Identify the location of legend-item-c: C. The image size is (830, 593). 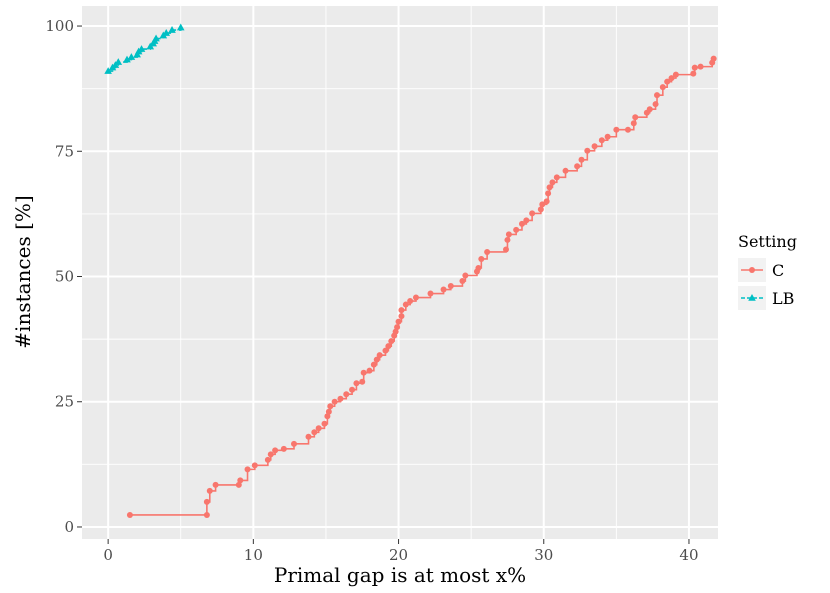
(761, 270).